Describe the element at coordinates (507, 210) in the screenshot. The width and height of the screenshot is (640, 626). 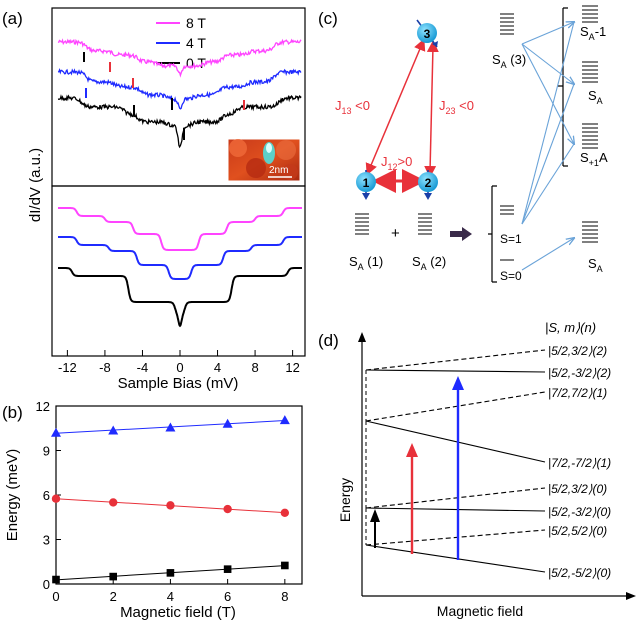
I see `ladder-s1` at that location.